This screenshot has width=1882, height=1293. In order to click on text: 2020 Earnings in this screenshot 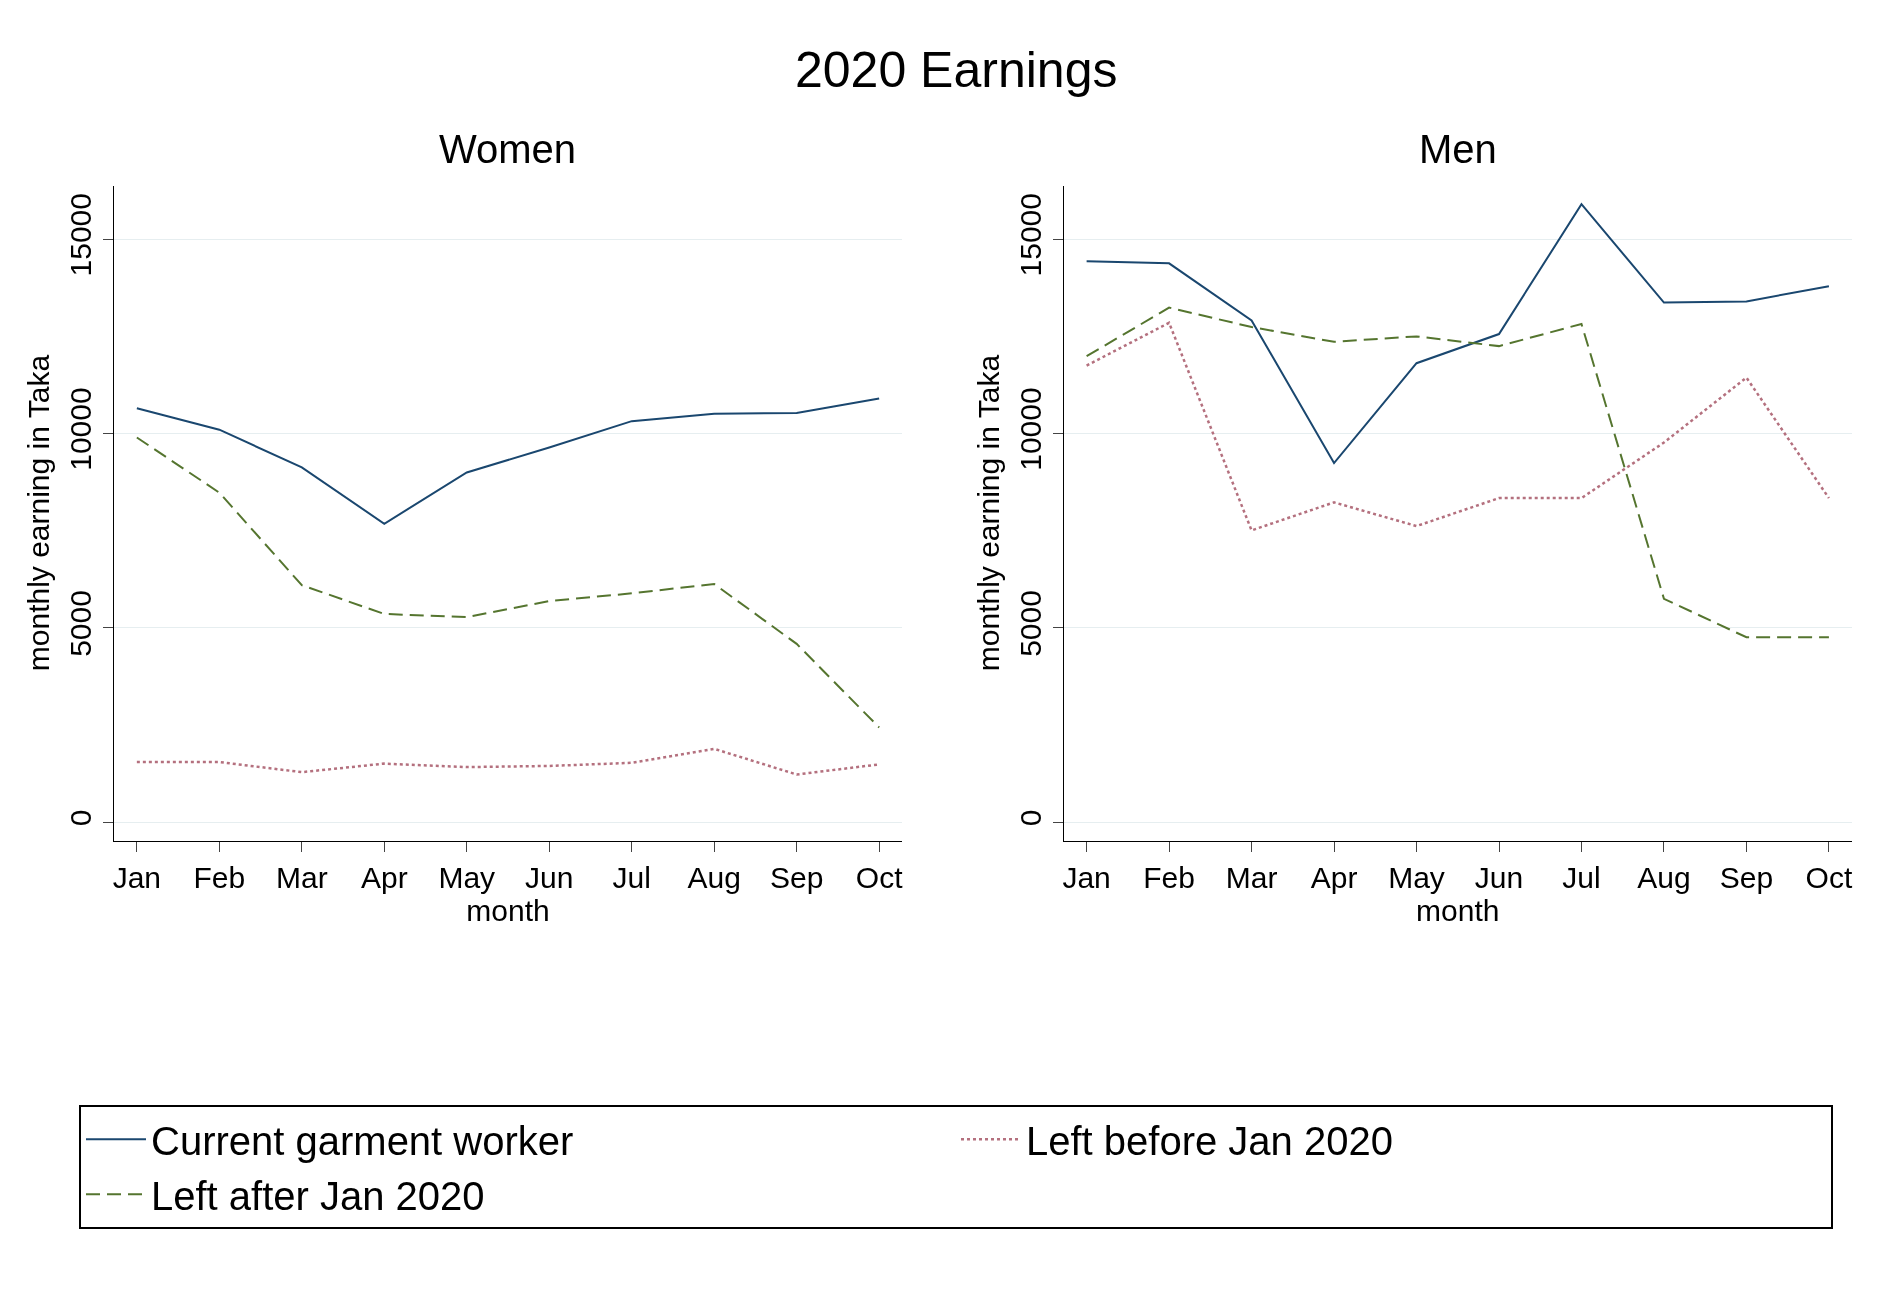, I will do `click(956, 70)`.